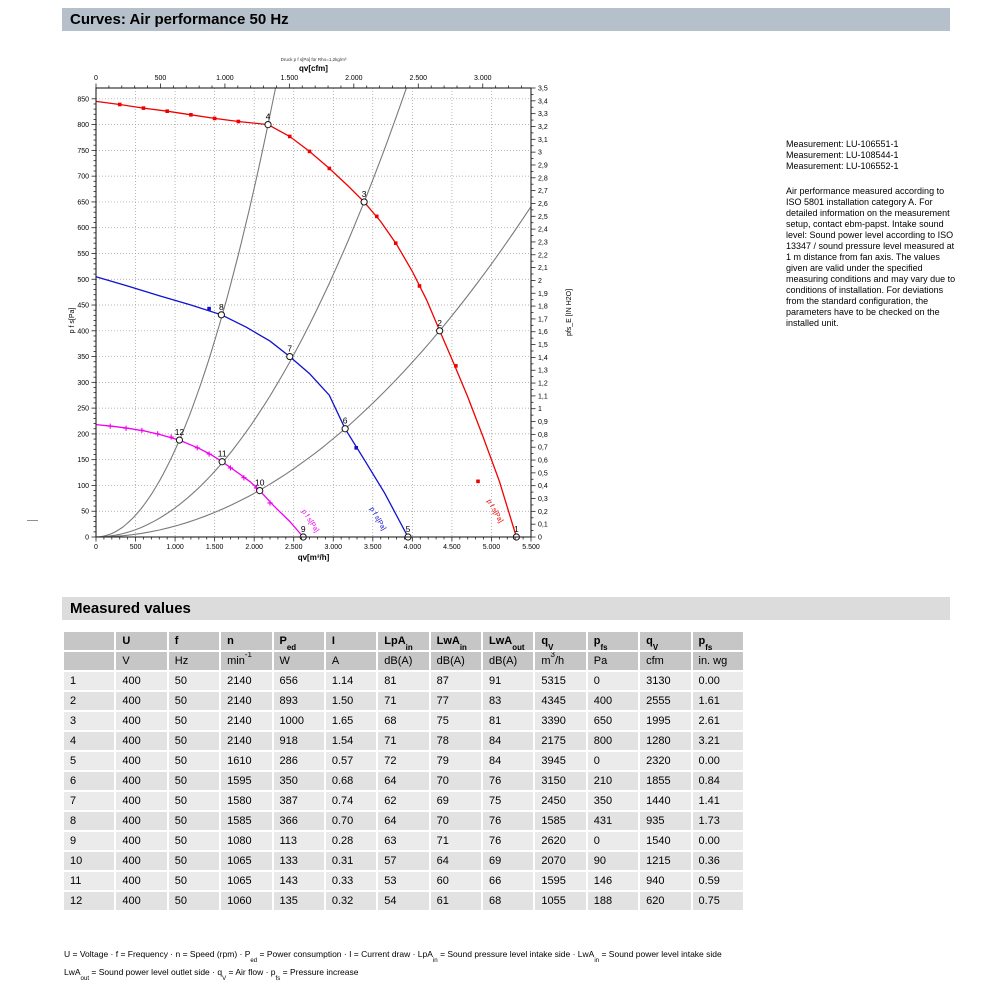 Image resolution: width=1000 pixels, height=1002 pixels. Describe the element at coordinates (717, 901) in the screenshot. I see `value-cell: 0.75` at that location.